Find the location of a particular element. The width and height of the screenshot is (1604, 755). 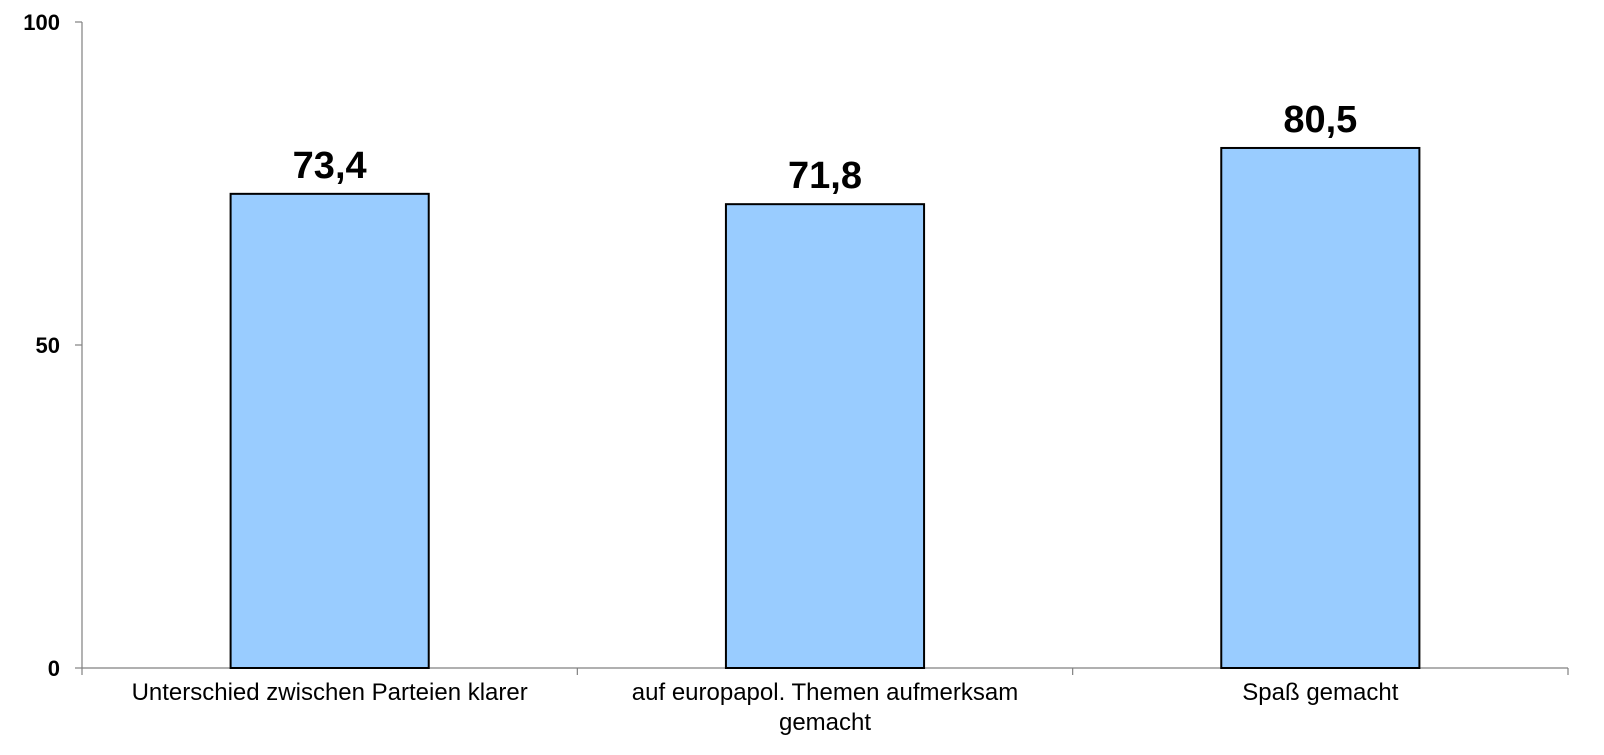

y-tick-label: 0 is located at coordinates (54, 668).